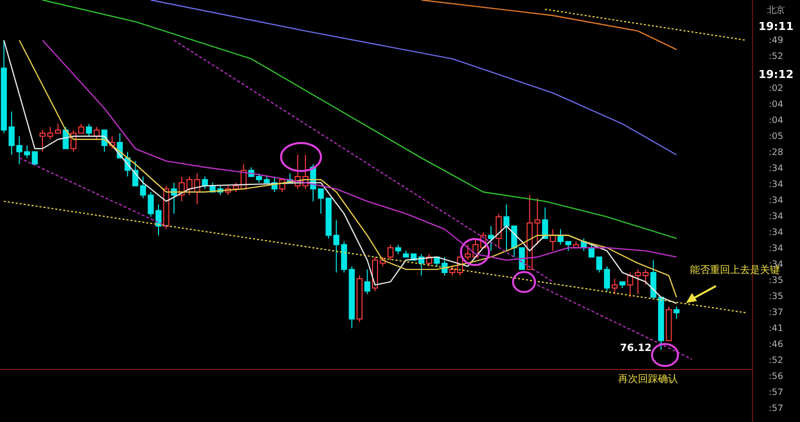 This screenshot has height=422, width=800. Describe the element at coordinates (775, 26) in the screenshot. I see `text: 19:11` at that location.